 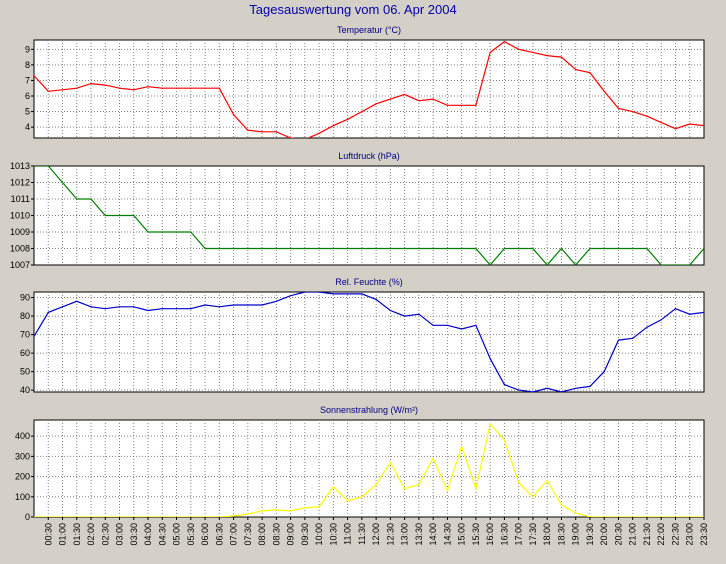 I want to click on x-tick-label: 15:00, so click(x=462, y=534).